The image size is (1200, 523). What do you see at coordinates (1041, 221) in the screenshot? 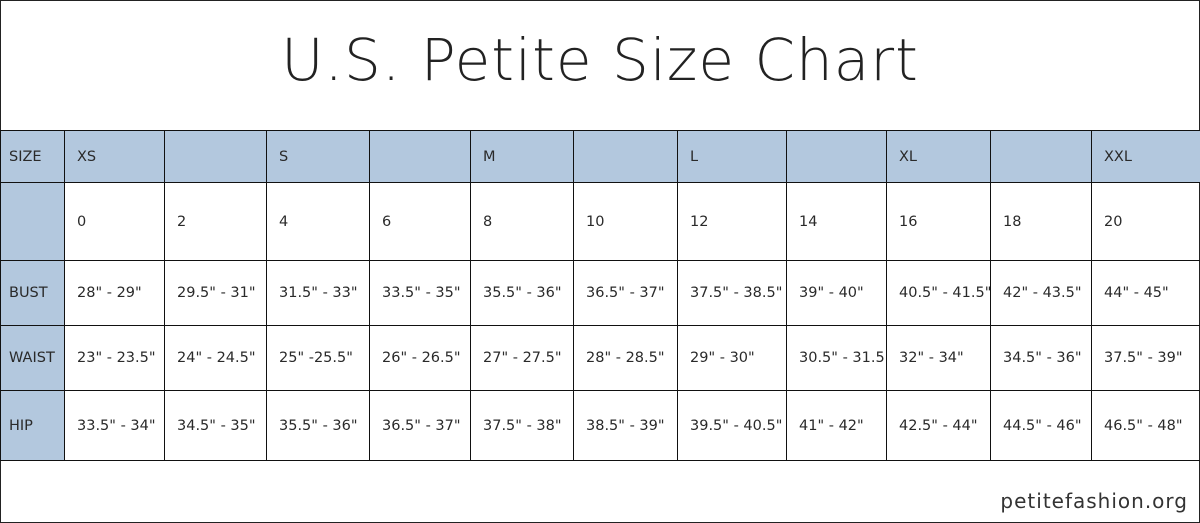
I see `table-cell: 18` at bounding box center [1041, 221].